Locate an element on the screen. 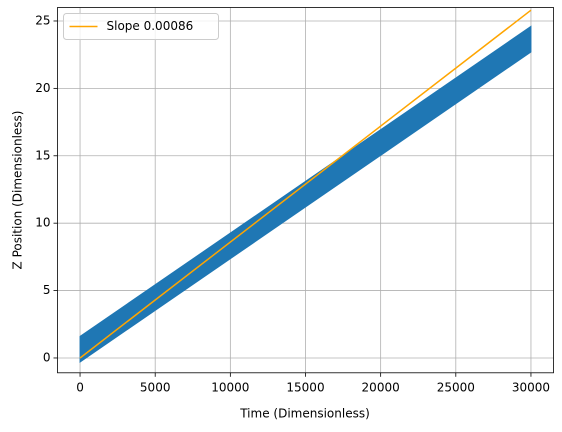  x-tick-label: 10000 is located at coordinates (230, 387).